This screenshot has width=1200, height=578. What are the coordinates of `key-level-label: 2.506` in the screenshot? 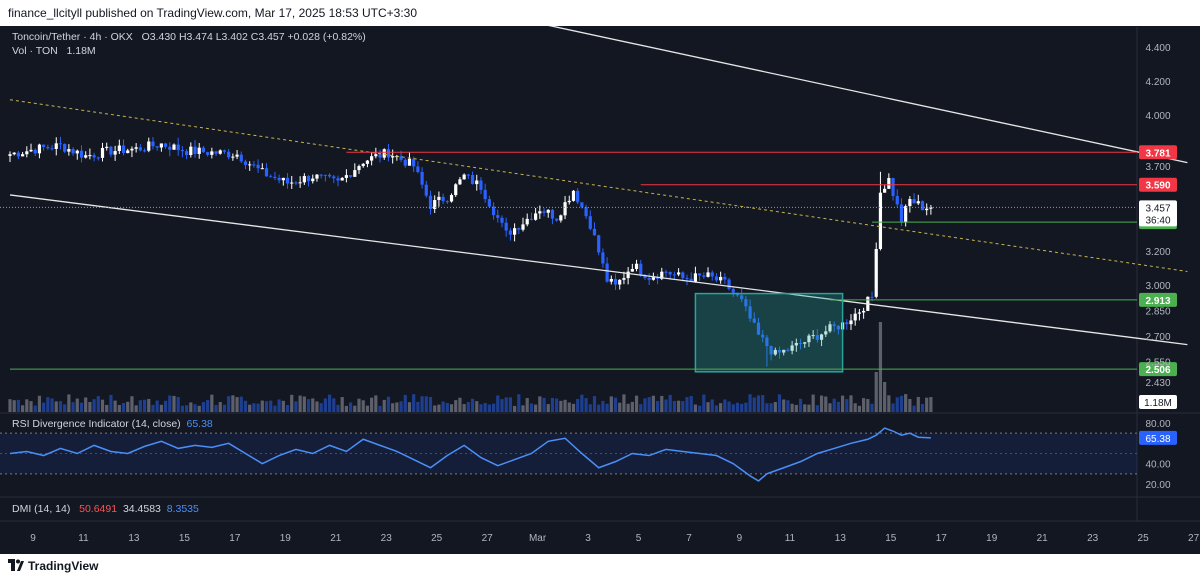 It's located at (1157, 370).